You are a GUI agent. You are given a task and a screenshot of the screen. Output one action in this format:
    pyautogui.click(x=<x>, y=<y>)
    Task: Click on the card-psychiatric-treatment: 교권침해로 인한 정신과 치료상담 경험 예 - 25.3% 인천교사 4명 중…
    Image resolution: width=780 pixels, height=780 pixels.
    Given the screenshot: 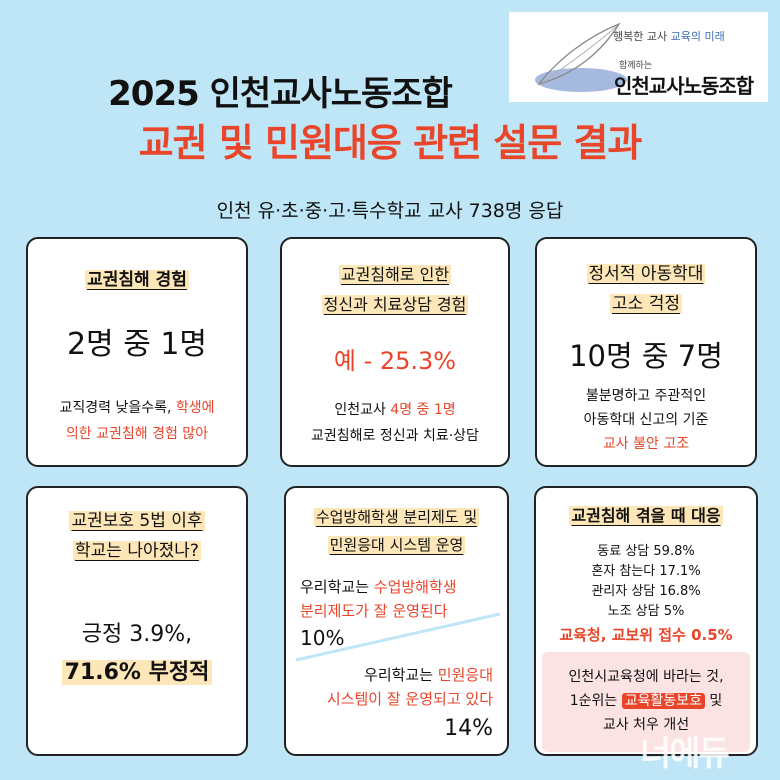 What is the action you would take?
    pyautogui.click(x=395, y=352)
    